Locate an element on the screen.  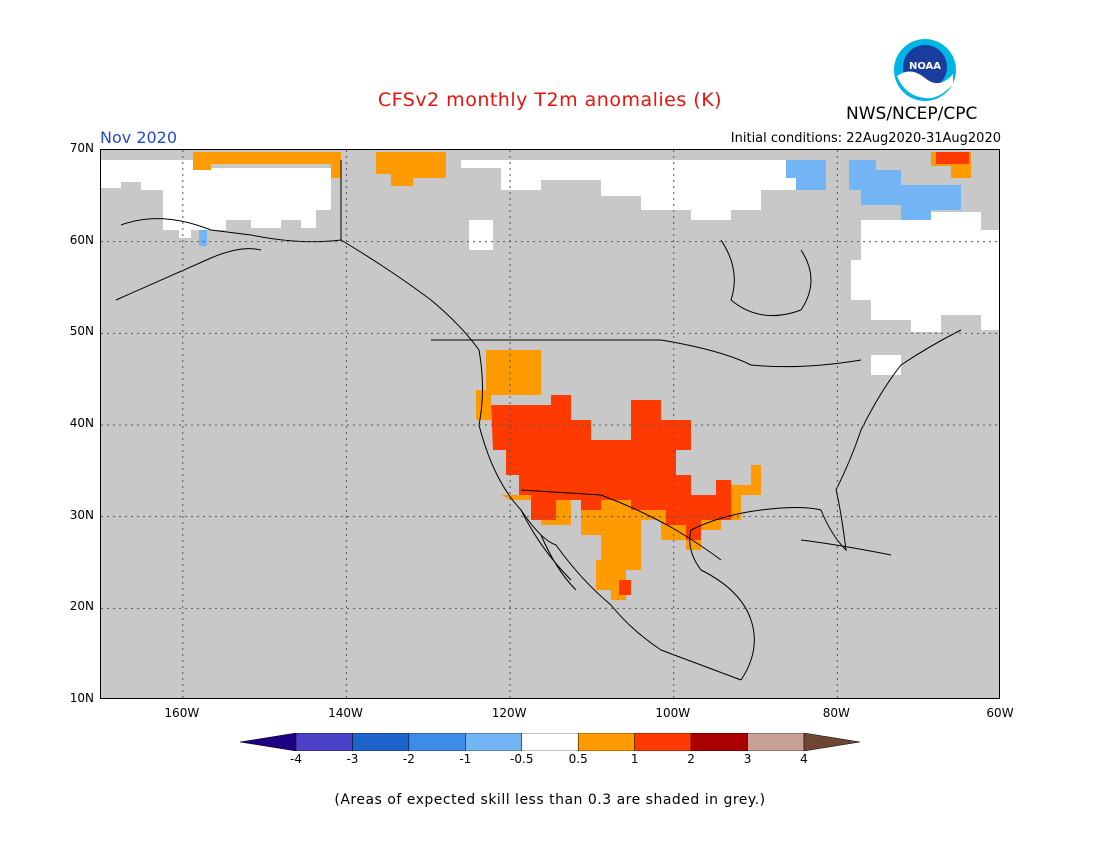
colorbar-tick-label: 3 is located at coordinates (747, 759).